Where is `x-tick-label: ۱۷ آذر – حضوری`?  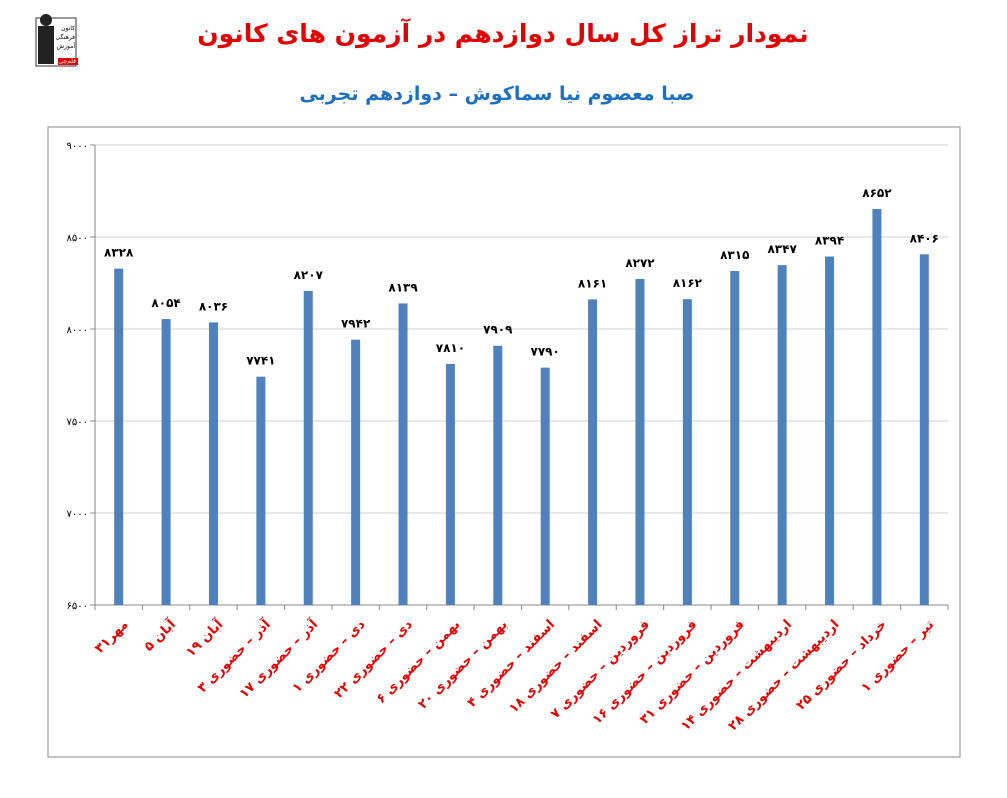
x-tick-label: ۱۷ آذر – حضوری is located at coordinates (278, 658).